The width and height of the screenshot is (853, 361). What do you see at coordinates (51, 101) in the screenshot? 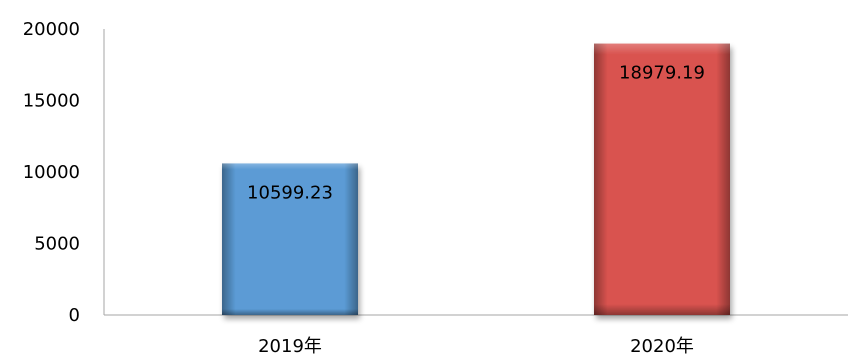
I see `y-tick-label: 15000` at bounding box center [51, 101].